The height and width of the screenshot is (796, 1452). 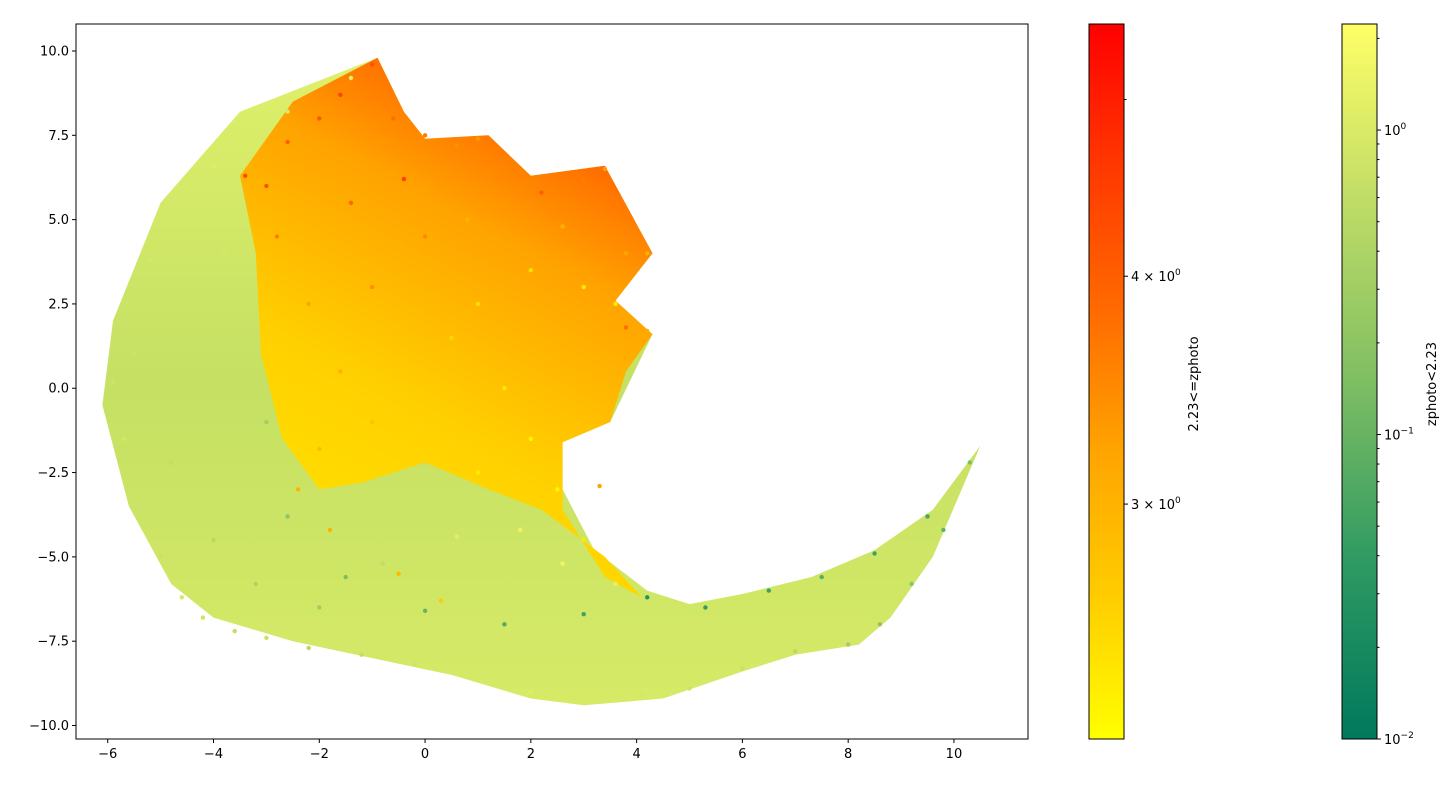 I want to click on colorbar-tick-label: 3 × 100, so click(x=1156, y=504).